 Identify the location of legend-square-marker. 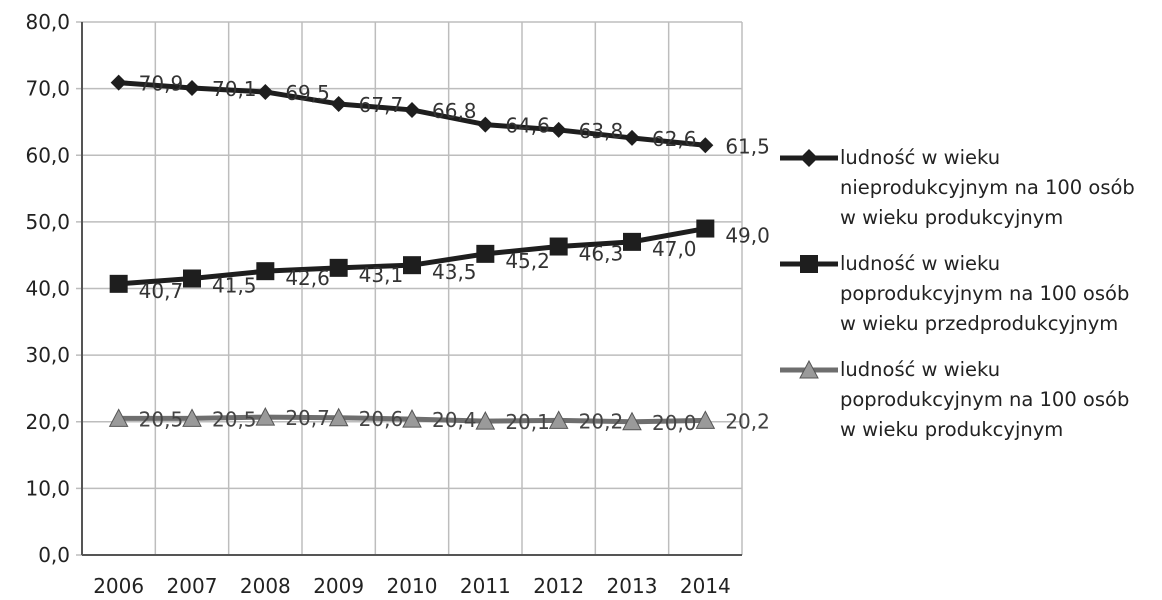
(809, 264).